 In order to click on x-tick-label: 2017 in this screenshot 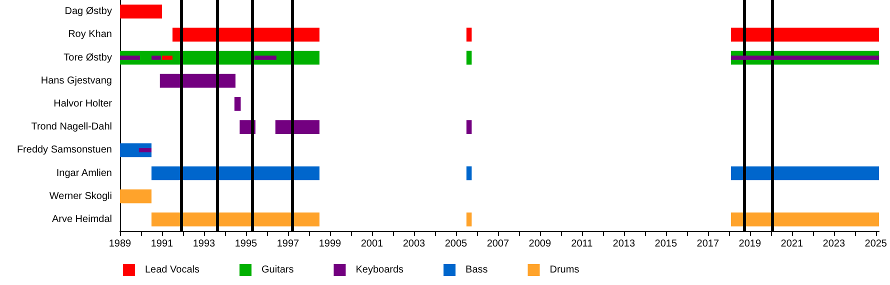, I will do `click(708, 244)`.